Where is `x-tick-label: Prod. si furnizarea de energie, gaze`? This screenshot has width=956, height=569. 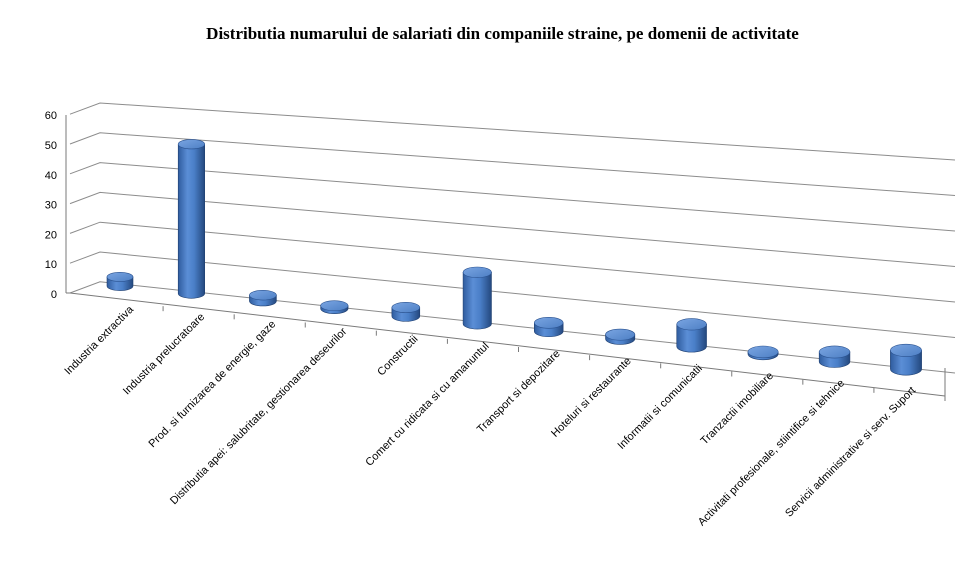 x-tick-label: Prod. si furnizarea de energie, gaze is located at coordinates (213, 384).